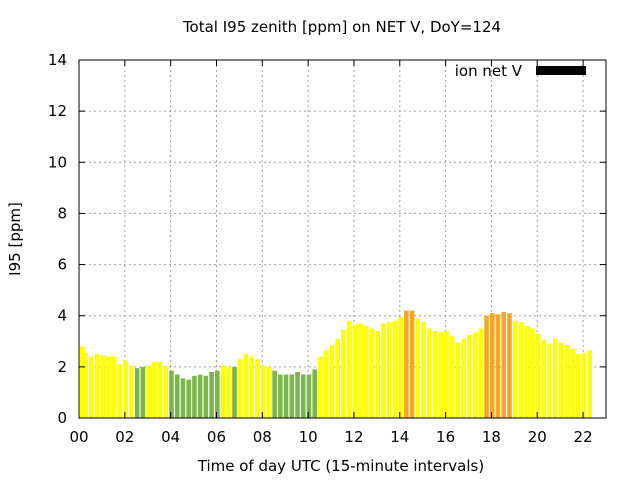  Describe the element at coordinates (62, 367) in the screenshot. I see `y-tick-label: 2` at that location.